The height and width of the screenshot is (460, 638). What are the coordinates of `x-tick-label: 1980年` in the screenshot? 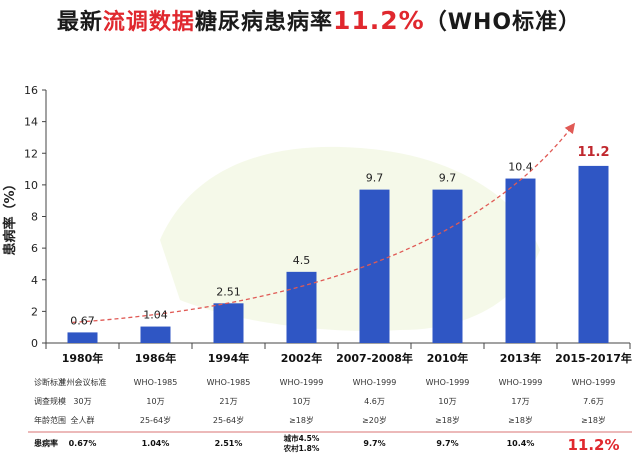 It's located at (83, 358).